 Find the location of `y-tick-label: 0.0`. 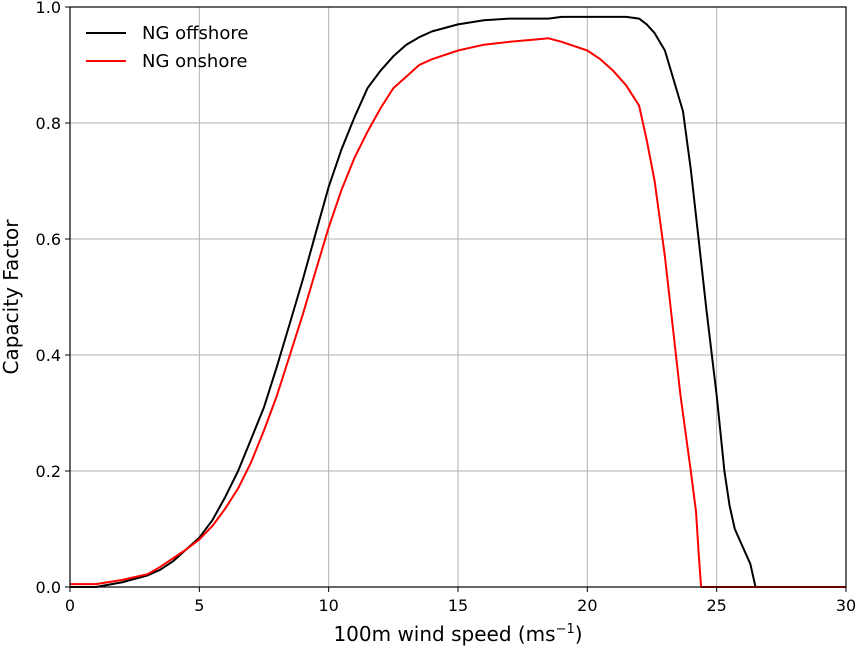

y-tick-label: 0.0 is located at coordinates (48, 587).